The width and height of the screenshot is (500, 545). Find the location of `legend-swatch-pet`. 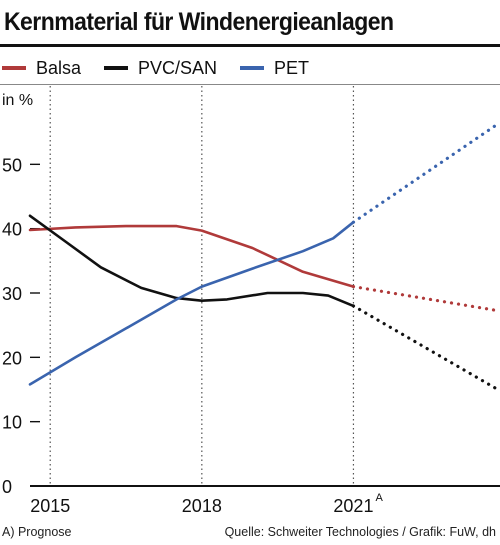

legend-swatch-pet is located at coordinates (252, 68).